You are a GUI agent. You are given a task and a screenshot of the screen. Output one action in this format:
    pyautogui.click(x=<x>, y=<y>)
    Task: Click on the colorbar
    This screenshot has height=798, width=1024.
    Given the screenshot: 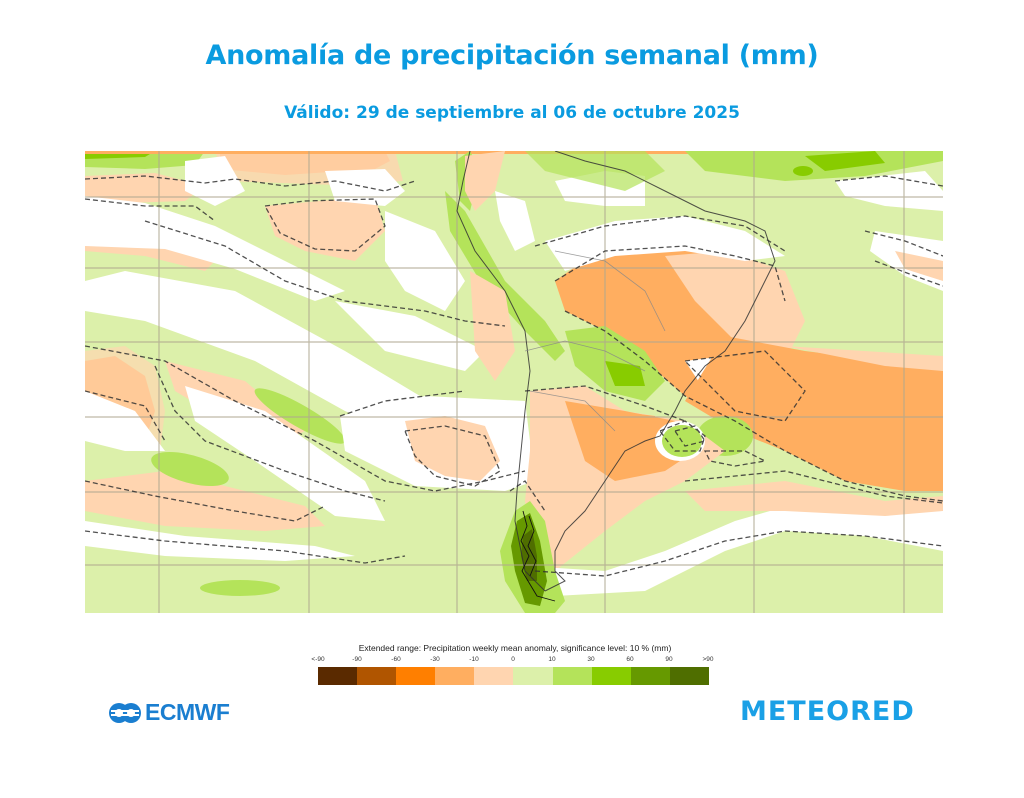 What is the action you would take?
    pyautogui.click(x=513, y=676)
    